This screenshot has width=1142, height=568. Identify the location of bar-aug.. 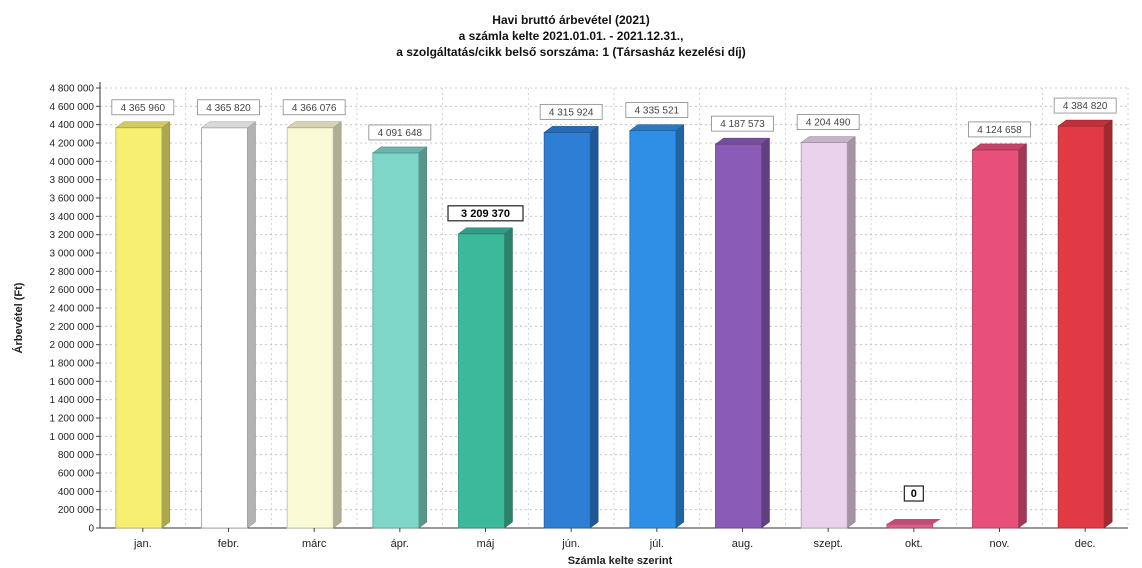
(742, 333).